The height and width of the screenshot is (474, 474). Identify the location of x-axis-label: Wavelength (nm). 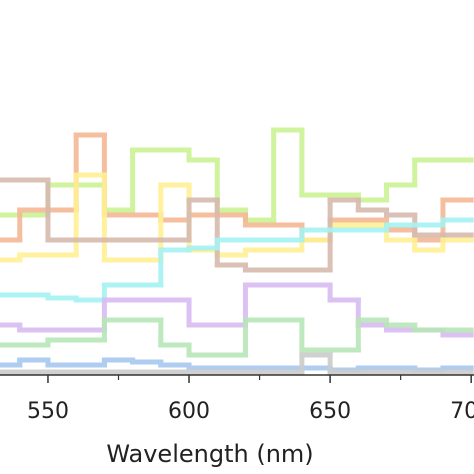
(209, 454).